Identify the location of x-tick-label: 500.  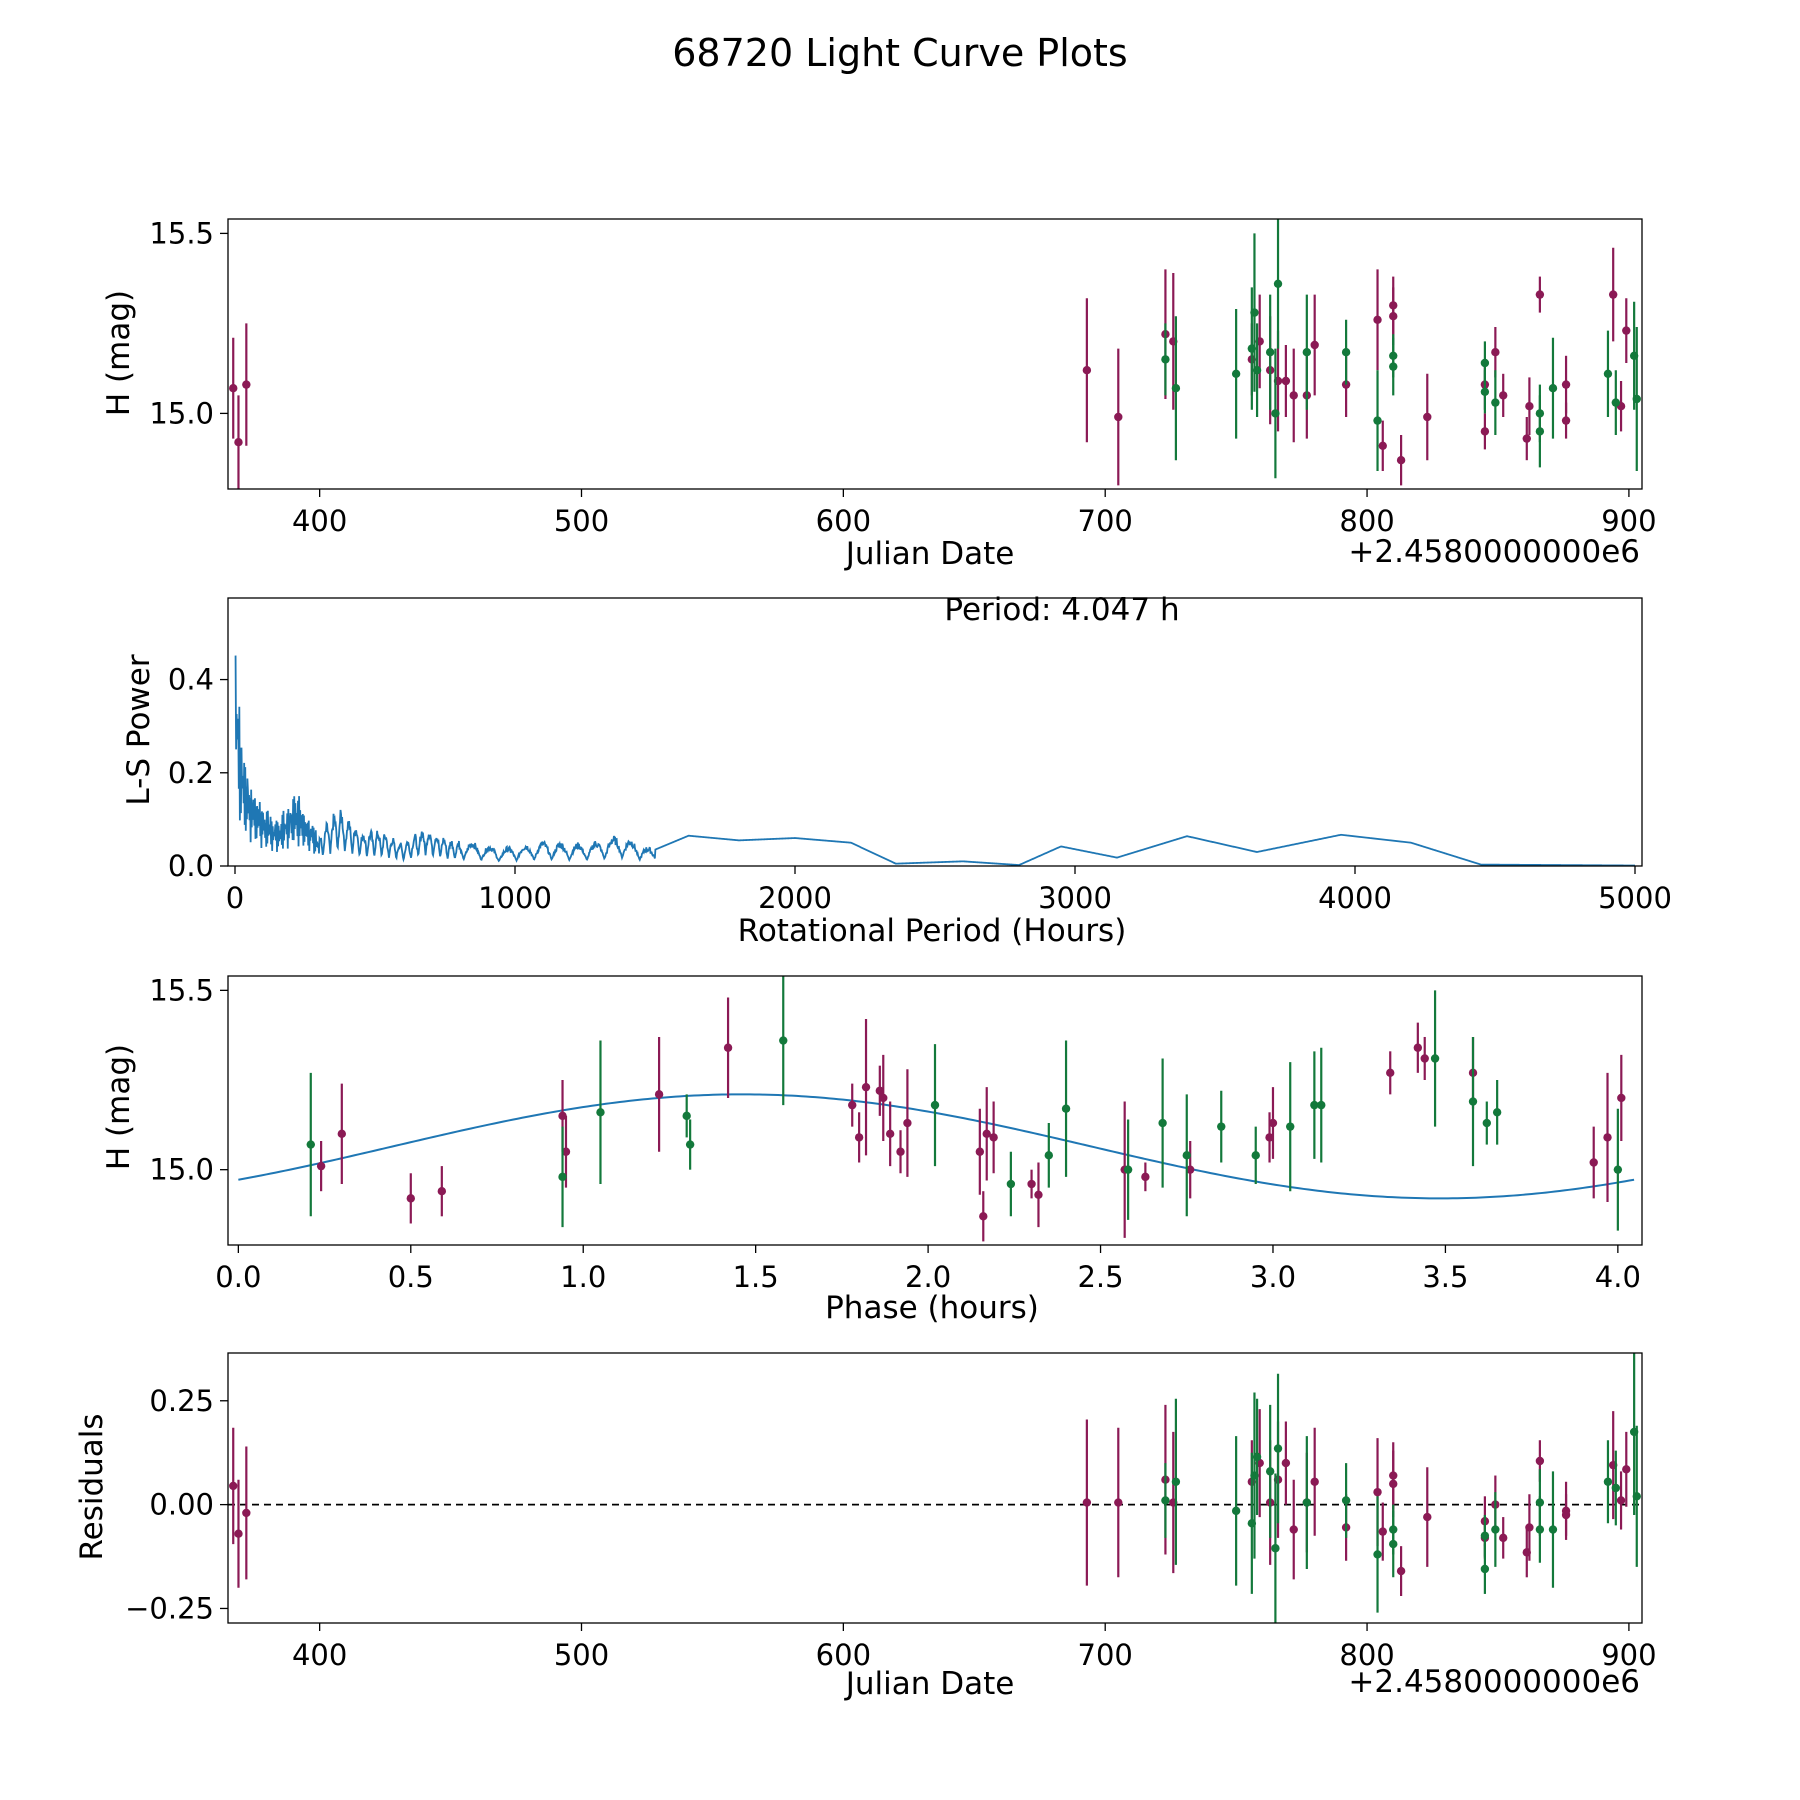
(581, 521).